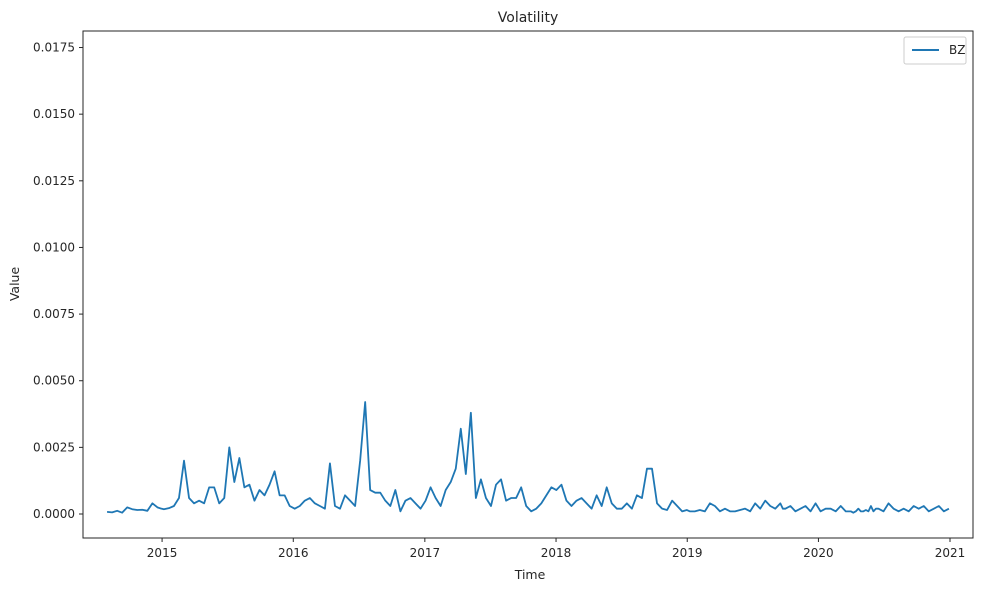  Describe the element at coordinates (54, 48) in the screenshot. I see `y-tick-label: 0.0175` at that location.